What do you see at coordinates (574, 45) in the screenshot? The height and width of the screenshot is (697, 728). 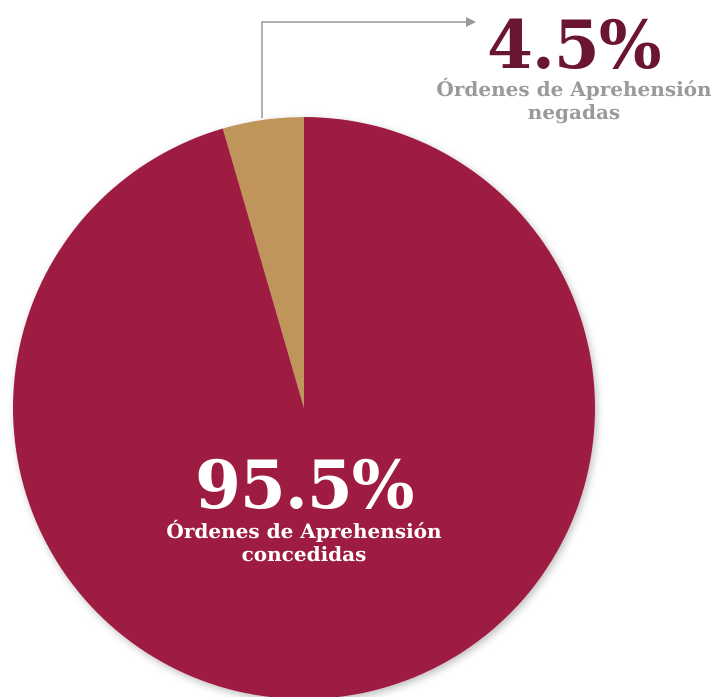 I see `value-label: 4.5%` at bounding box center [574, 45].